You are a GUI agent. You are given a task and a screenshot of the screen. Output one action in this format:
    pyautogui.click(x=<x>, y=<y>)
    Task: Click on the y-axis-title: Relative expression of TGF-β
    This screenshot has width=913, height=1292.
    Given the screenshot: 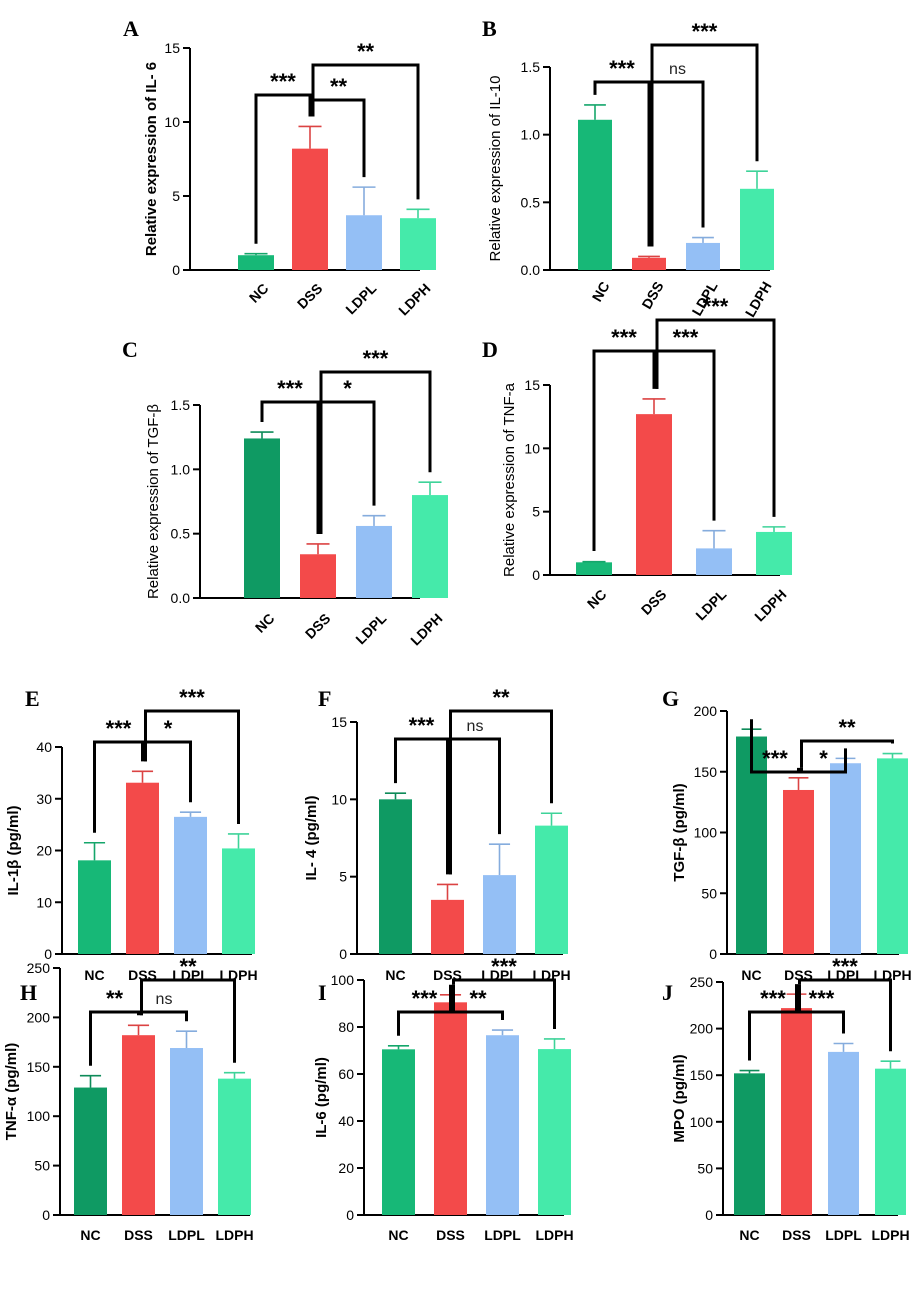 What is the action you would take?
    pyautogui.click(x=153, y=501)
    